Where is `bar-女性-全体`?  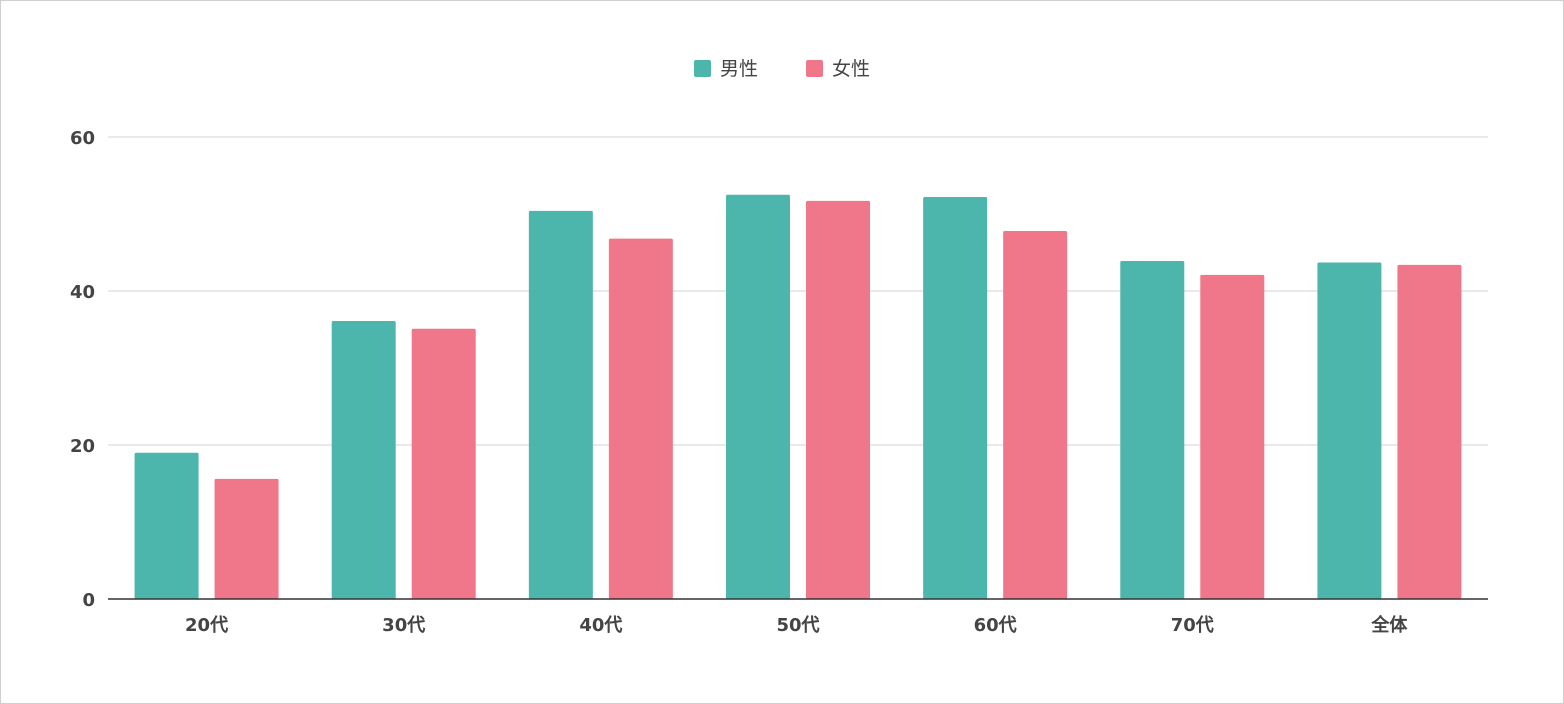
bar-女性-全体 is located at coordinates (1429, 431).